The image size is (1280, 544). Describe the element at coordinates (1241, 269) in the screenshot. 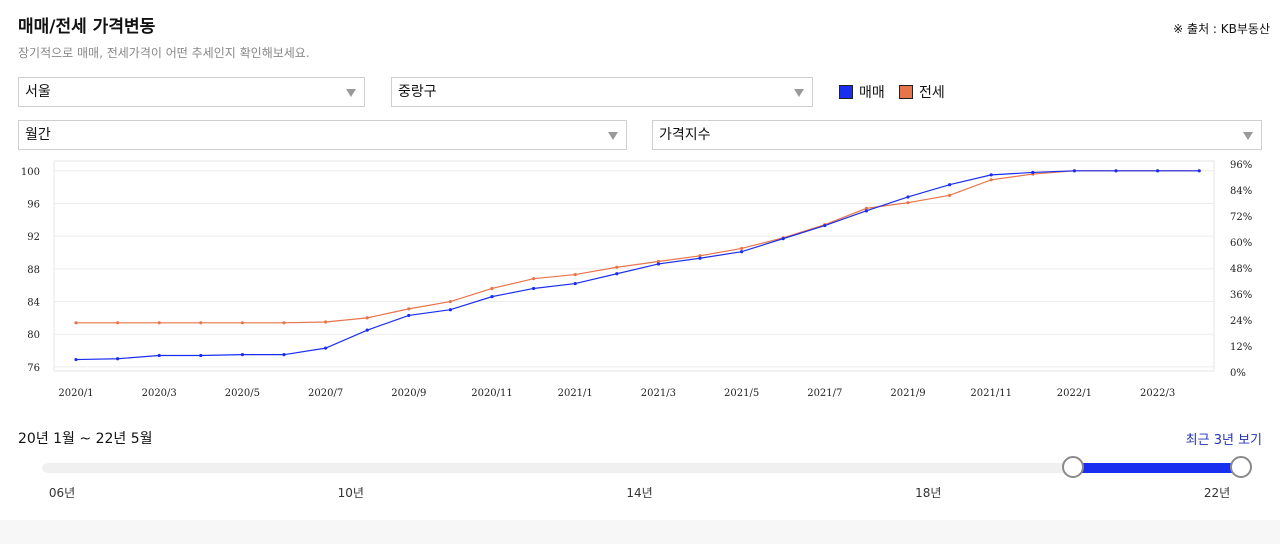

I see `y-right-tick-label: 48%` at that location.